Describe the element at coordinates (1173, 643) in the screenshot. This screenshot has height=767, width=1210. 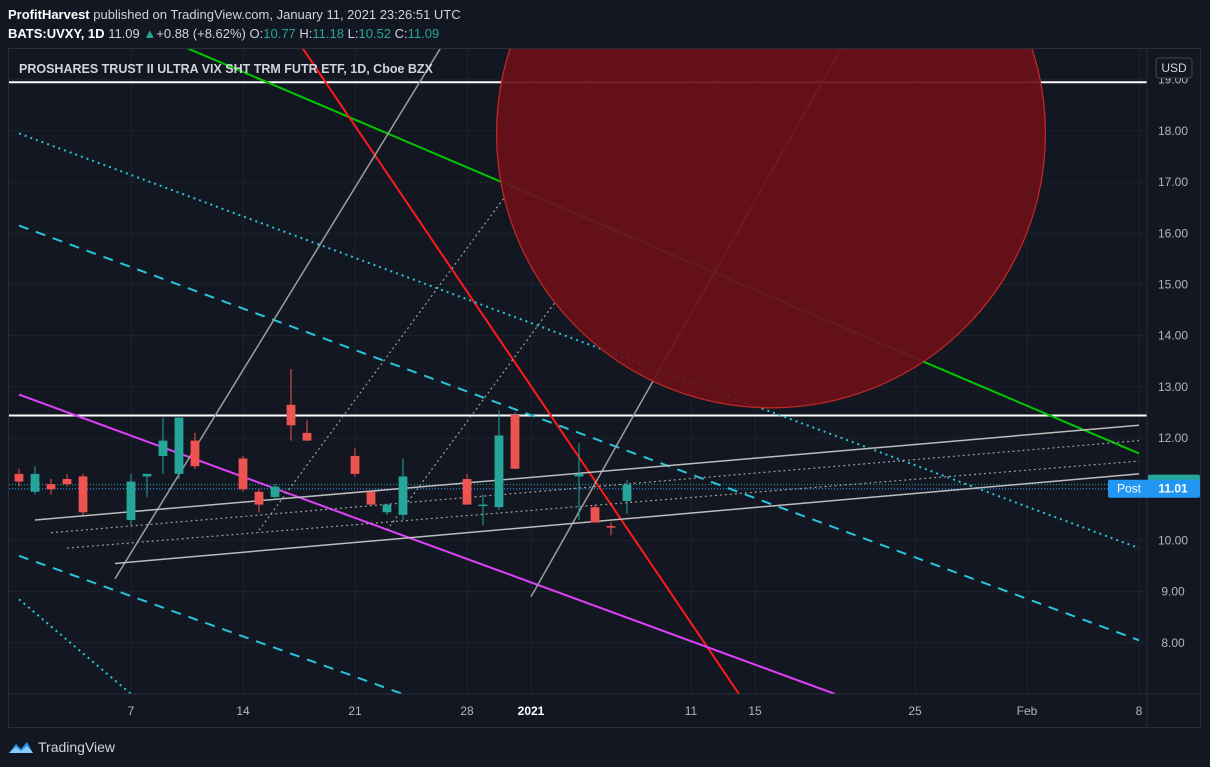
I see `y-tick-label: 8.00` at that location.